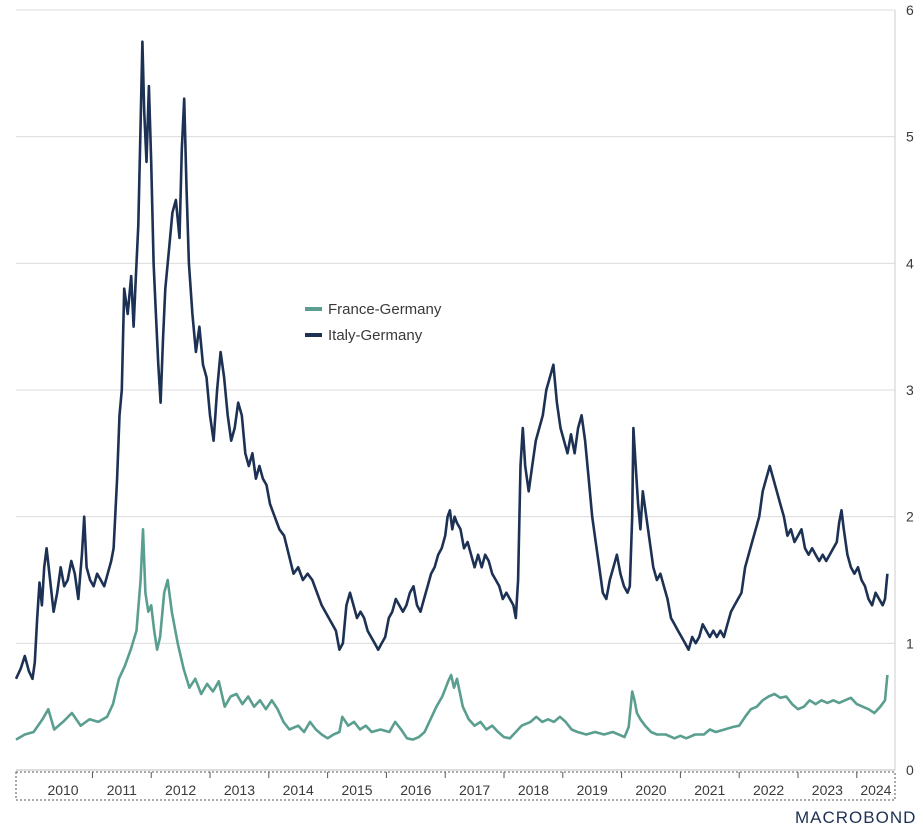 The image size is (923, 837). Describe the element at coordinates (356, 790) in the screenshot. I see `x-tick-label: 2015` at that location.